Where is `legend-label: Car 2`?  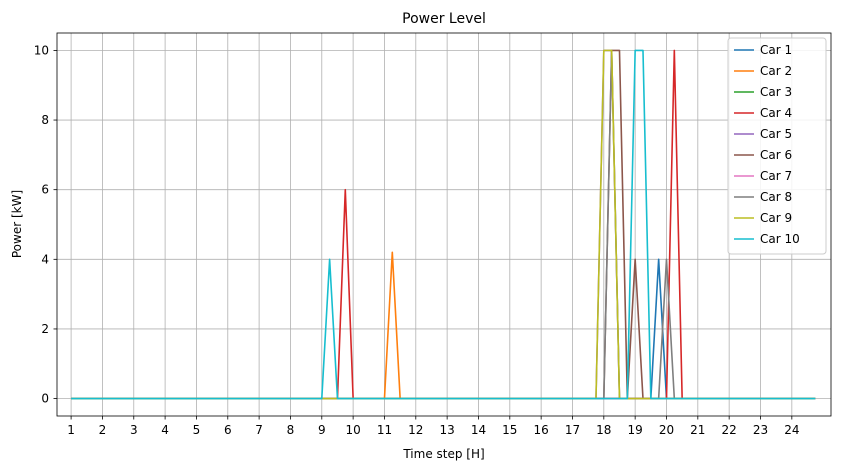 legend-label: Car 2 is located at coordinates (776, 71).